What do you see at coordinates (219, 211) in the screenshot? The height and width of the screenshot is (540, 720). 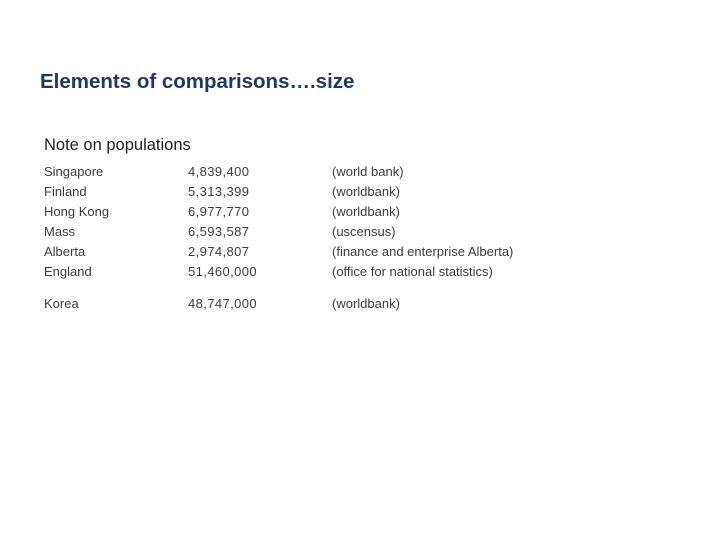 I see `population-value: 6,977,770` at bounding box center [219, 211].